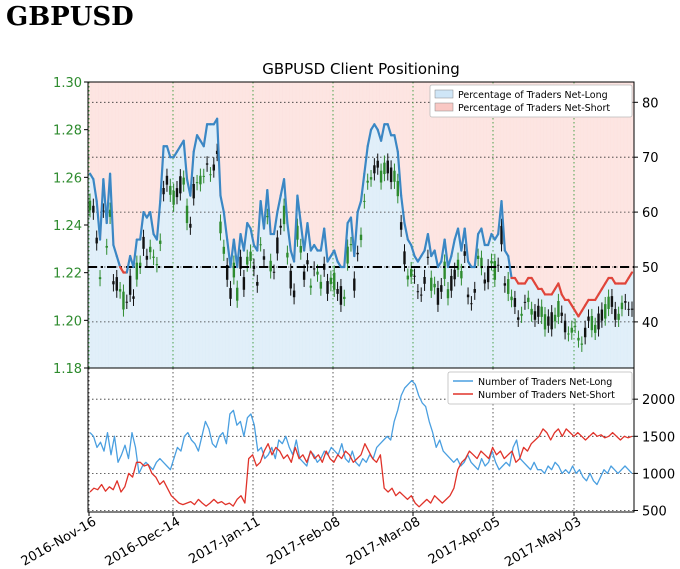 Image resolution: width=680 pixels, height=569 pixels. Describe the element at coordinates (361, 69) in the screenshot. I see `chart-title: GBPUSD Client Positioning` at that location.